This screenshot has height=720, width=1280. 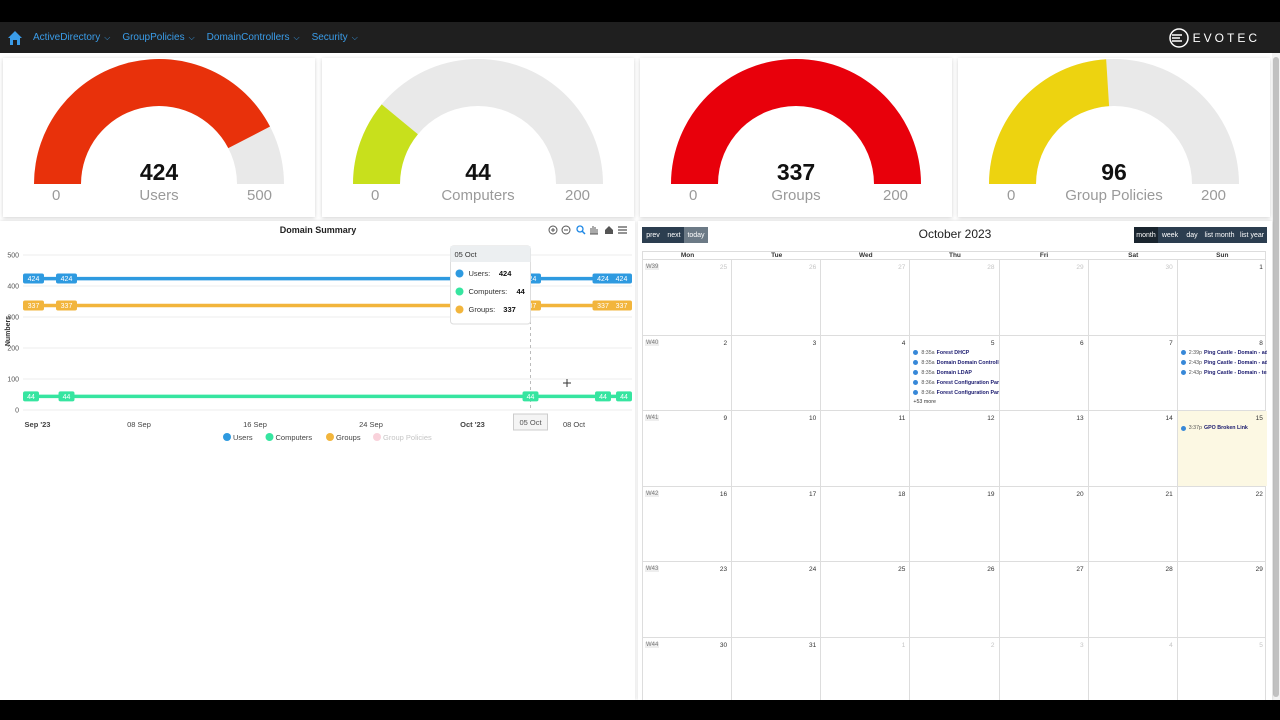 What do you see at coordinates (1222, 448) in the screenshot?
I see `day-cell: 15 3:37p GPO Broken Link` at bounding box center [1222, 448].